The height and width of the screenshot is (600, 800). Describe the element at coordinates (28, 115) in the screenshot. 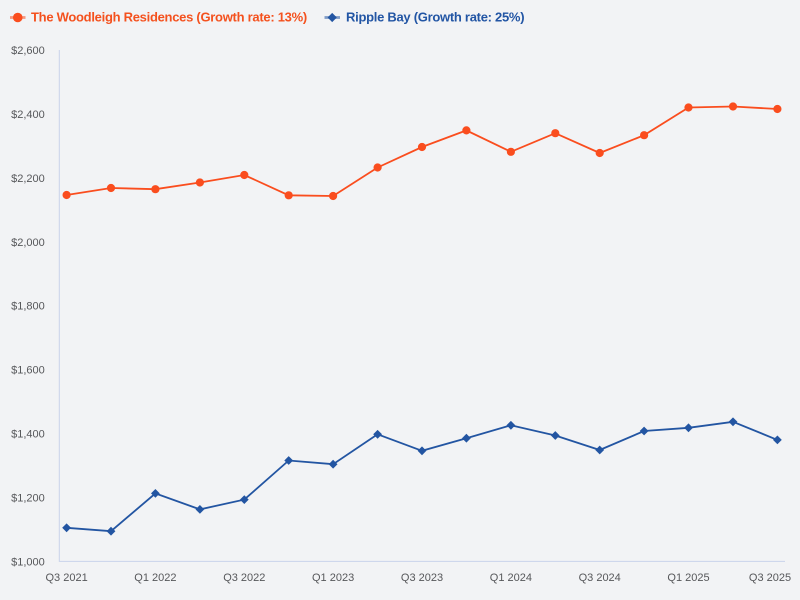

I see `svg-text: $2,400` at that location.